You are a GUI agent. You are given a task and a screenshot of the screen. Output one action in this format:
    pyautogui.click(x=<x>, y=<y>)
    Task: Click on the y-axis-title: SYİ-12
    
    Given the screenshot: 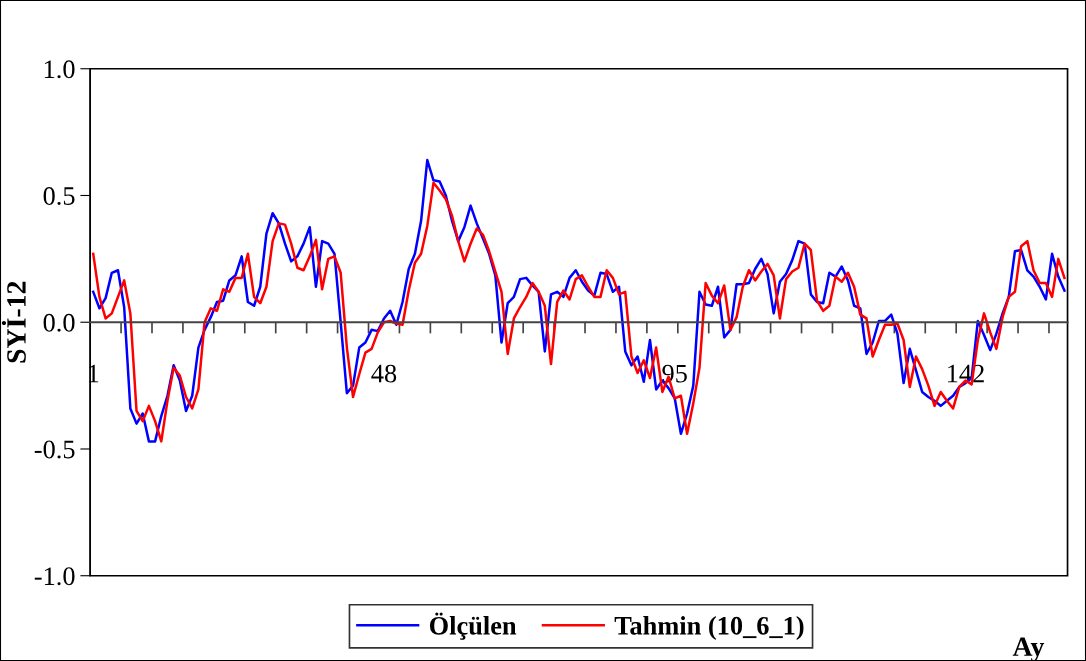 What is the action you would take?
    pyautogui.click(x=13, y=322)
    